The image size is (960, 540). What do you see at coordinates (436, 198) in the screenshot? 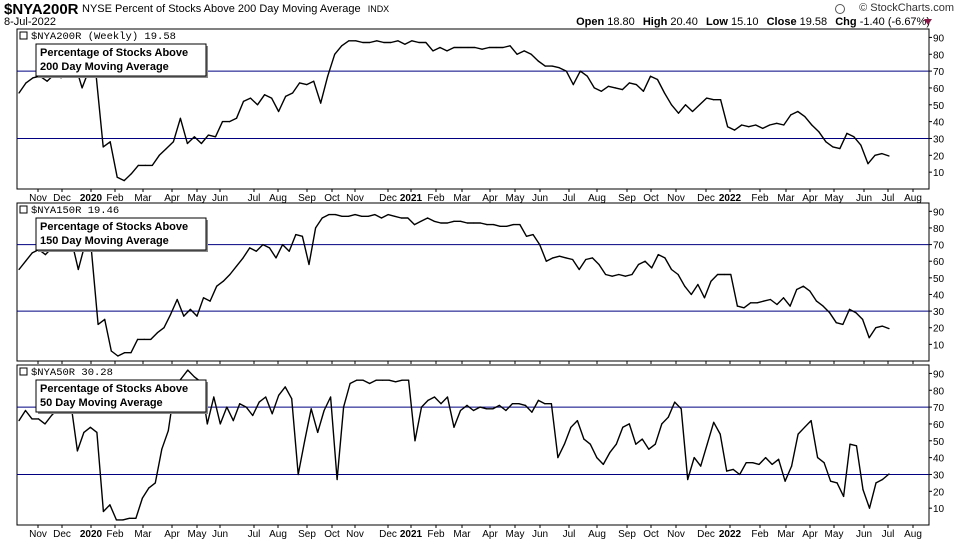
I see `x-tick-label: Feb` at bounding box center [436, 198].